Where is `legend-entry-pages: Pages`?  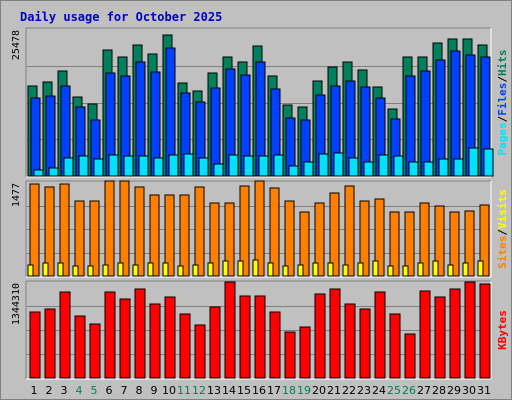
legend-entry-pages: Pages is located at coordinates (502, 138).